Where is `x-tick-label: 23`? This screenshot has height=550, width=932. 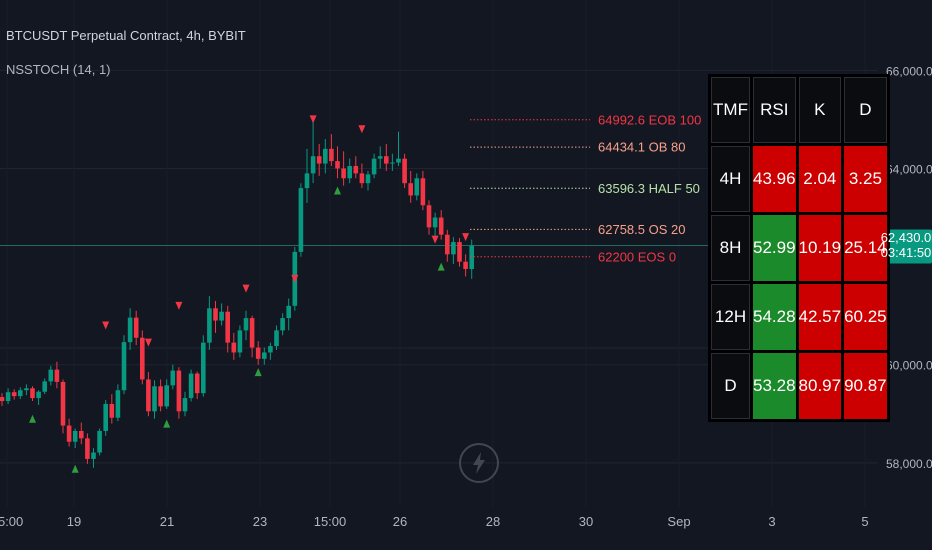
x-tick-label: 23 is located at coordinates (260, 521).